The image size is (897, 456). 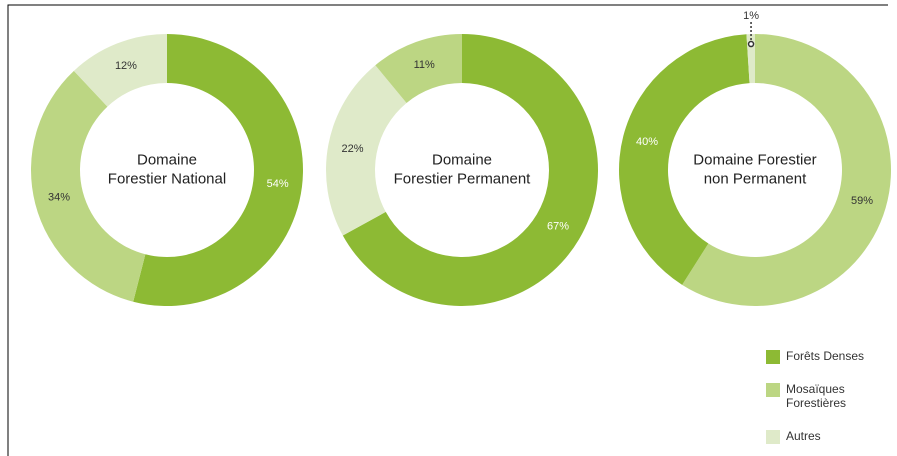 I want to click on legend-label: Forestières, so click(x=816, y=403).